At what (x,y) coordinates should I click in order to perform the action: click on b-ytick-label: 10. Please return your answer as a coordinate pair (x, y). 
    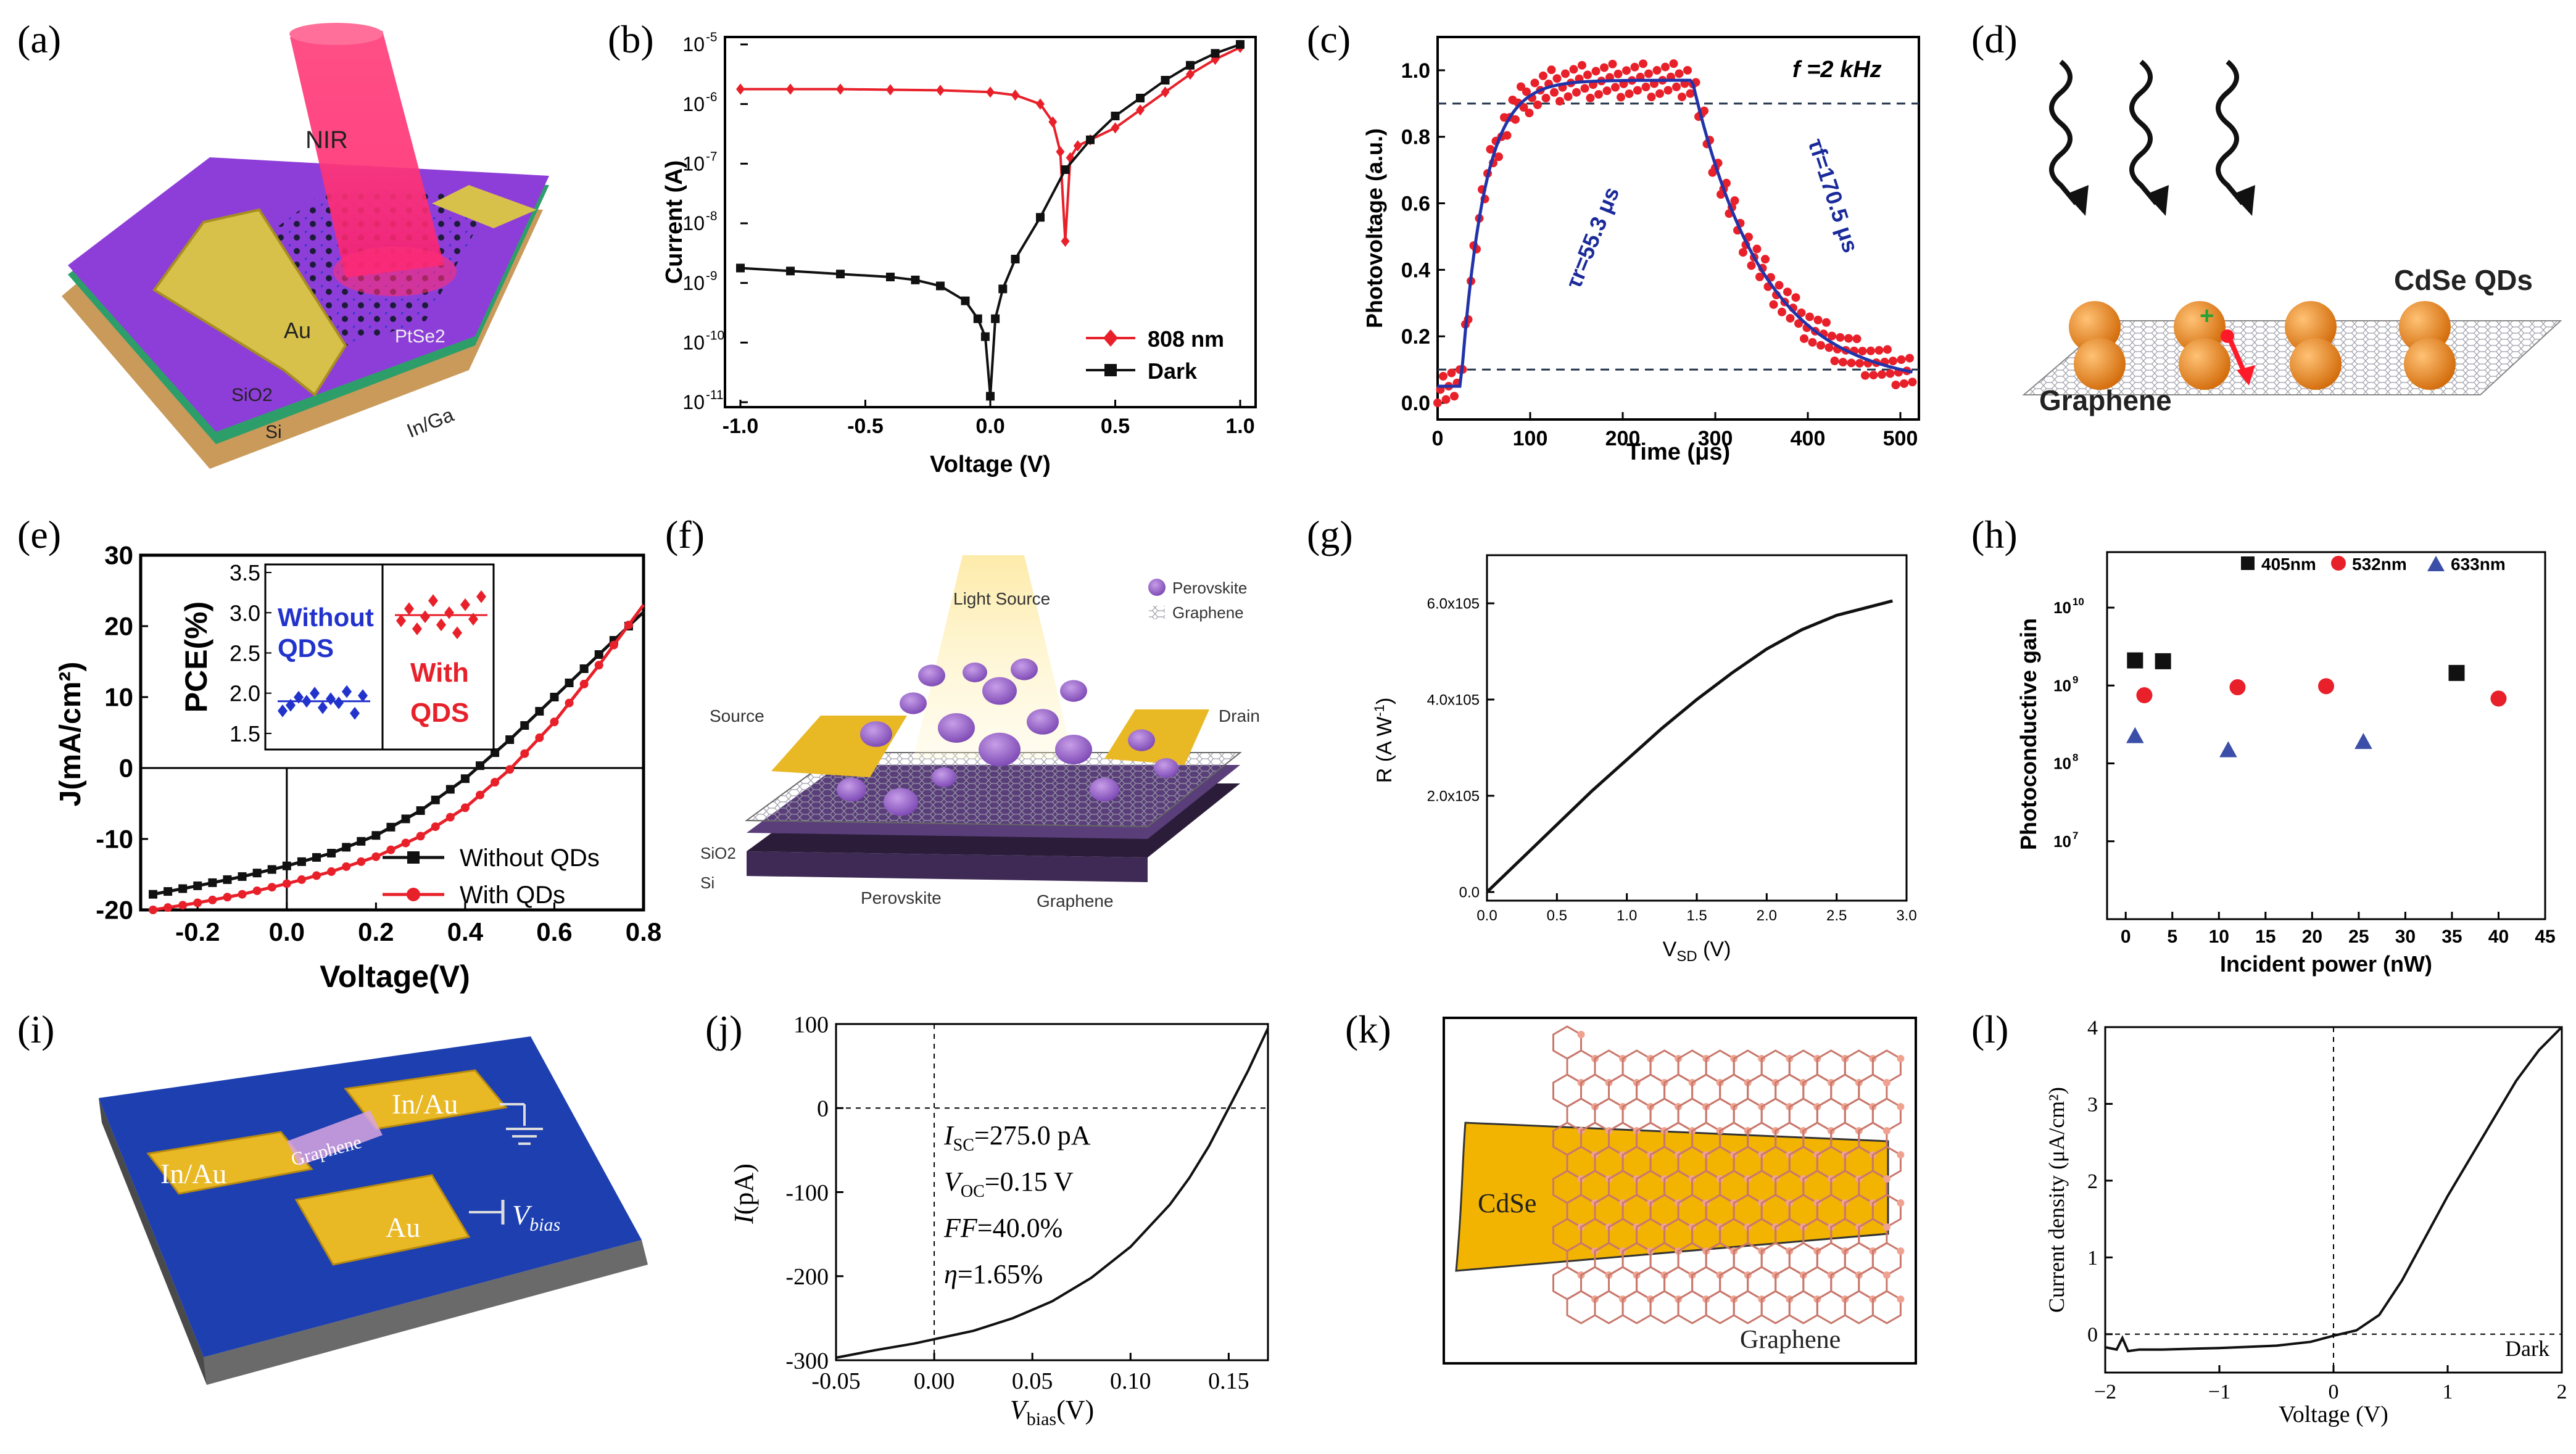
    Looking at the image, I should click on (694, 223).